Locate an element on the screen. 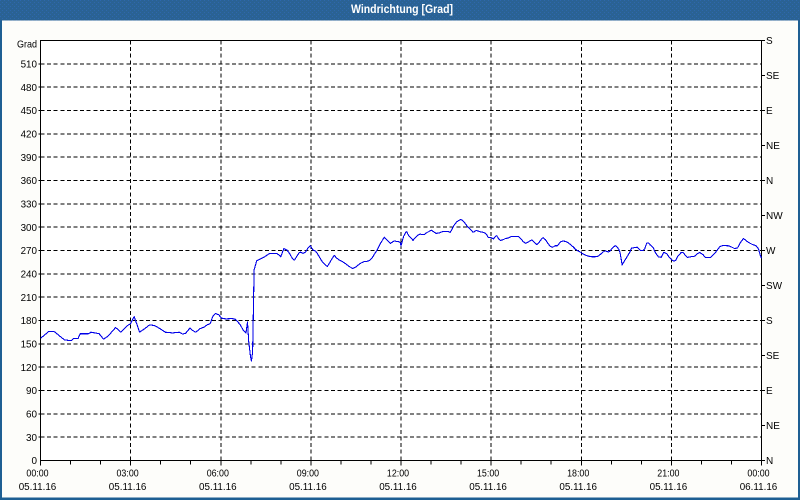 The height and width of the screenshot is (500, 800). svg-text: NW is located at coordinates (774, 216).